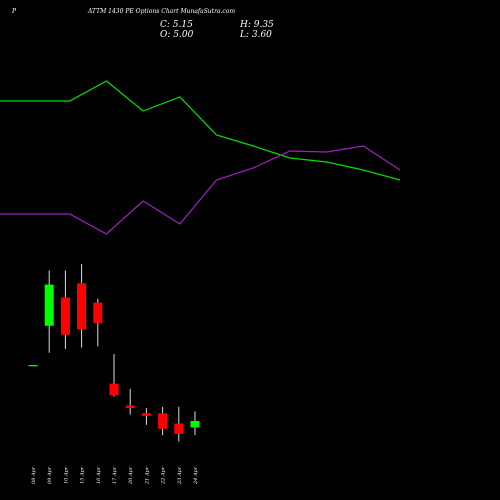 This screenshot has height=500, width=500. What do you see at coordinates (83, 475) in the screenshot?
I see `x-tick-label: 15 Apr` at bounding box center [83, 475].